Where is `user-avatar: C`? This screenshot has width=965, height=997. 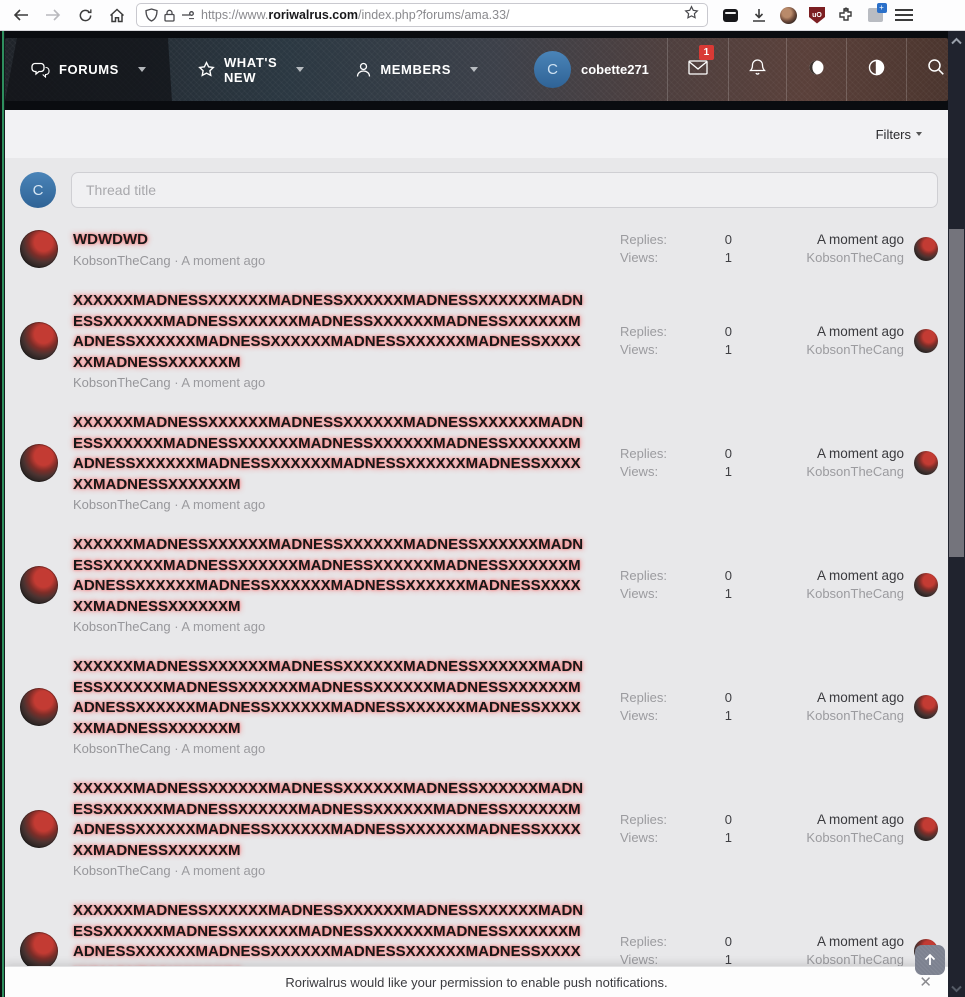
user-avatar: C is located at coordinates (552, 69).